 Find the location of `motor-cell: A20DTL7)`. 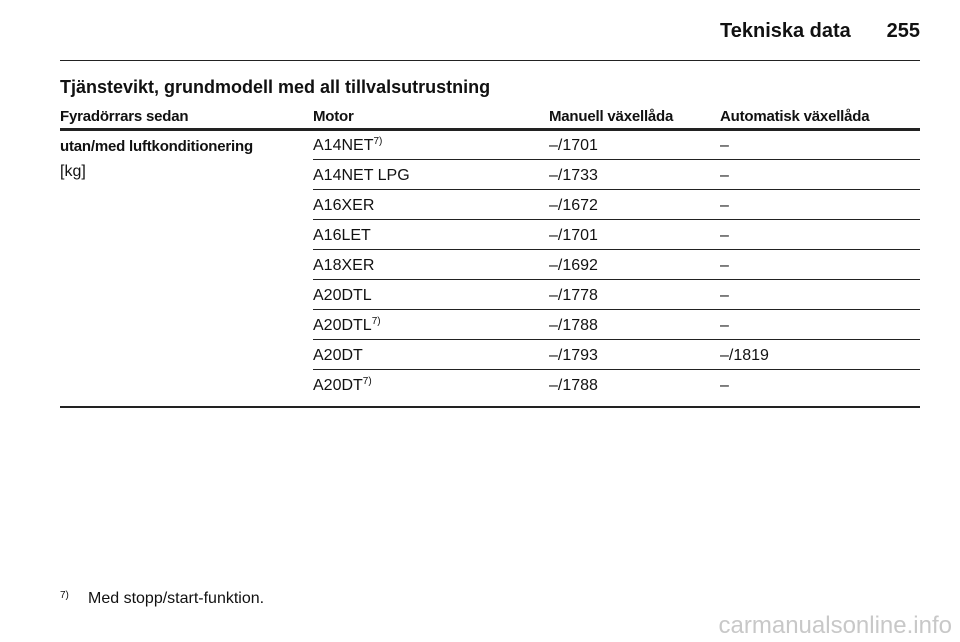

motor-cell: A20DTL7) is located at coordinates (347, 326).